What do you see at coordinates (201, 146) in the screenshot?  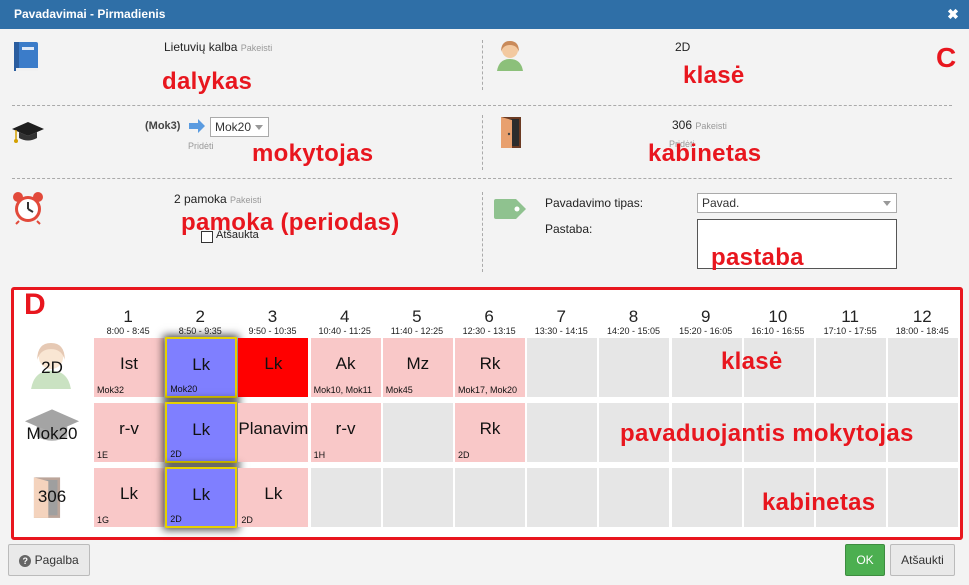 I see `teacher-add-link: Pridėti` at bounding box center [201, 146].